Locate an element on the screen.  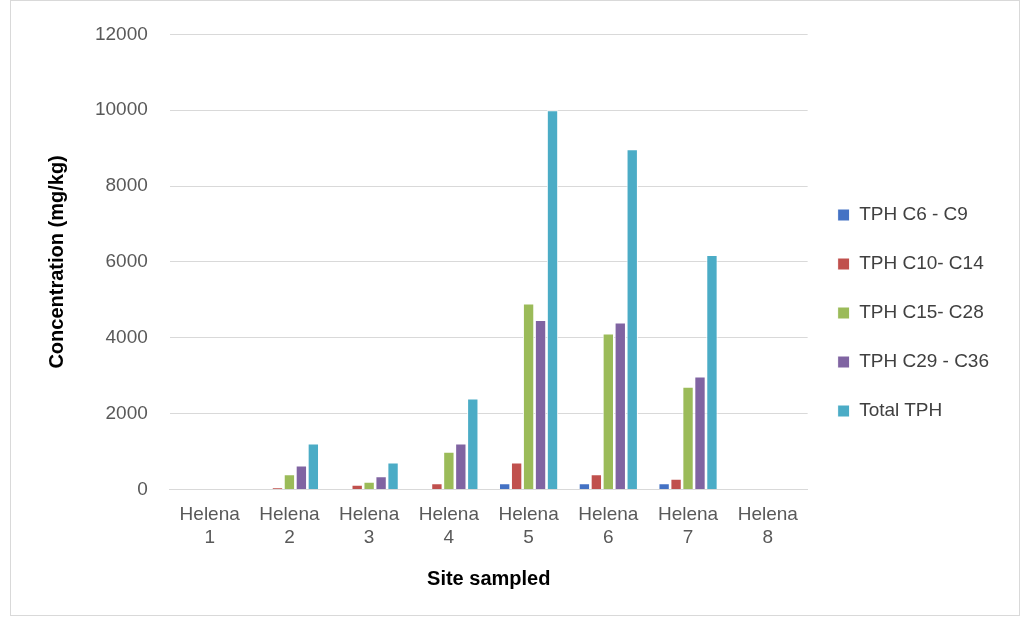
x-tick-label: Helena 6 is located at coordinates (608, 525).